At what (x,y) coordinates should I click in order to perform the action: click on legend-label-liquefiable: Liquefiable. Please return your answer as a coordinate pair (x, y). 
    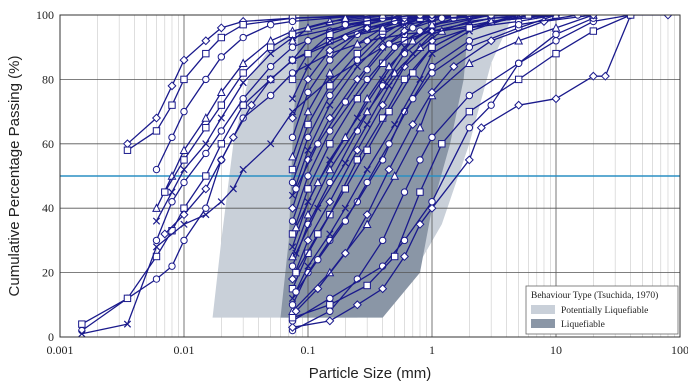
    Looking at the image, I should click on (583, 324).